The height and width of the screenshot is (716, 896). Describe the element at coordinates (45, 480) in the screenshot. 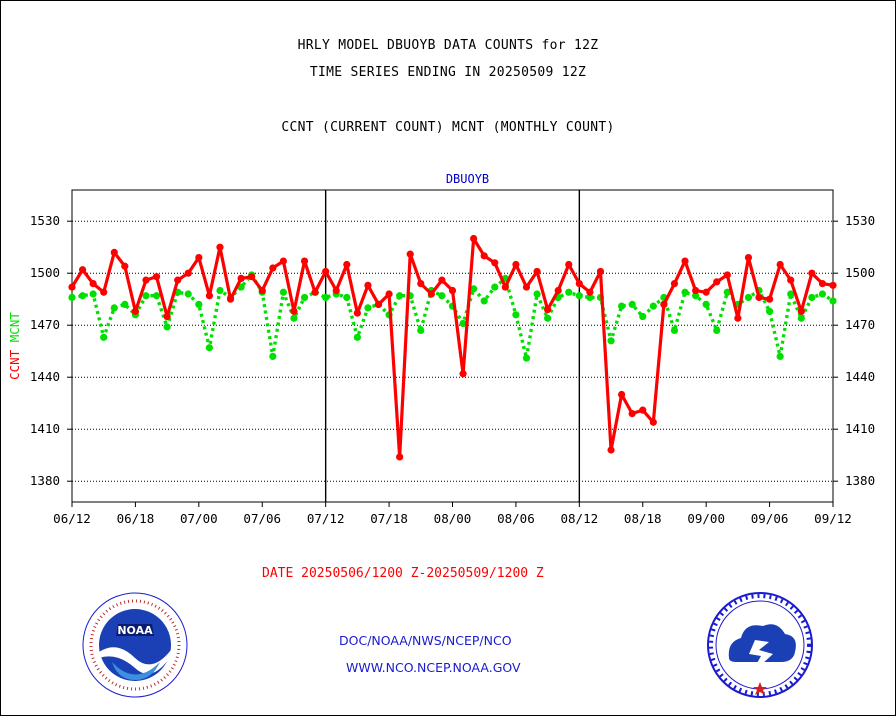

I see `y-tick-label-left: 1380` at that location.